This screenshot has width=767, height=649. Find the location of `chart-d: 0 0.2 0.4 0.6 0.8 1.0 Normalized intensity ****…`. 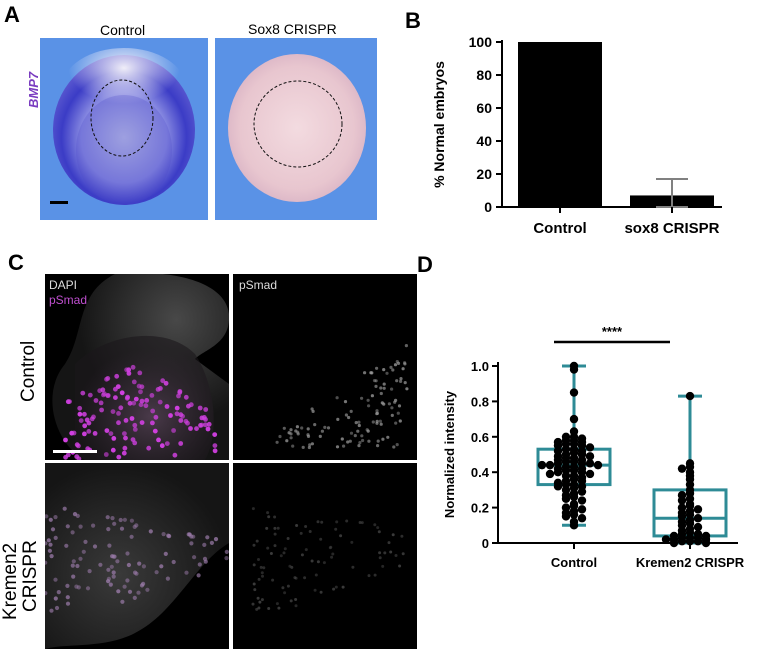

chart-d: 0 0.2 0.4 0.6 0.8 1.0 Normalized intensity ****… is located at coordinates (593, 447).